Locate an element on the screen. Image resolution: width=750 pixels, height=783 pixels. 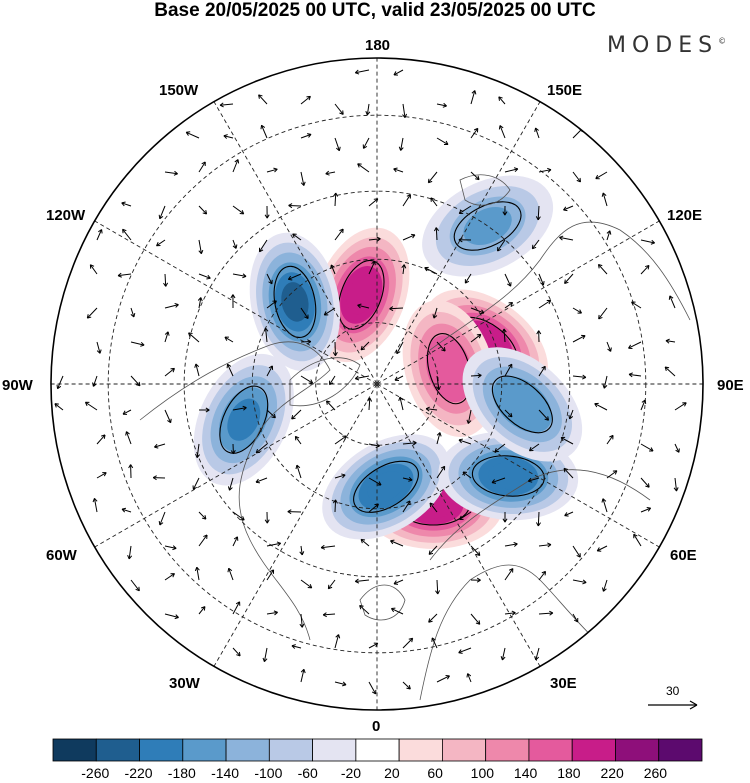
negative-anomaly-pacific-streamline is located at coordinates (487, 226).